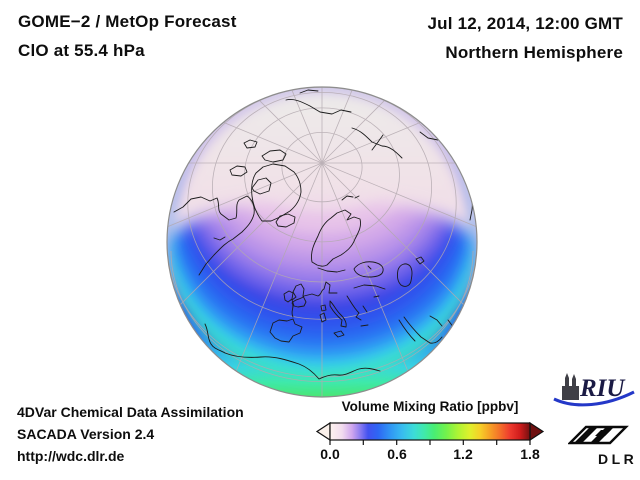  What do you see at coordinates (530, 454) in the screenshot?
I see `colorbar-tick-label-3: 1.8` at bounding box center [530, 454].